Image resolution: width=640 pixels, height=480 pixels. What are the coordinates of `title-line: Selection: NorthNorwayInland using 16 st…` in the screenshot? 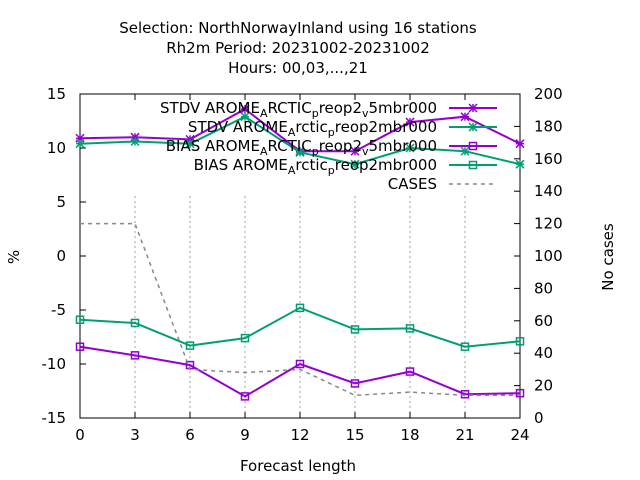 It's located at (298, 28).